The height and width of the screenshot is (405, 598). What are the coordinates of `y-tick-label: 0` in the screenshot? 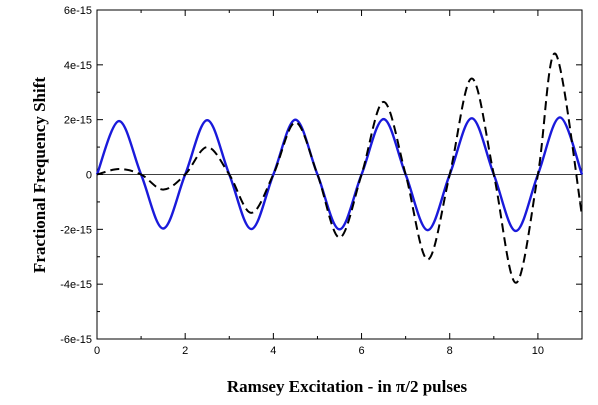 It's located at (89, 176).